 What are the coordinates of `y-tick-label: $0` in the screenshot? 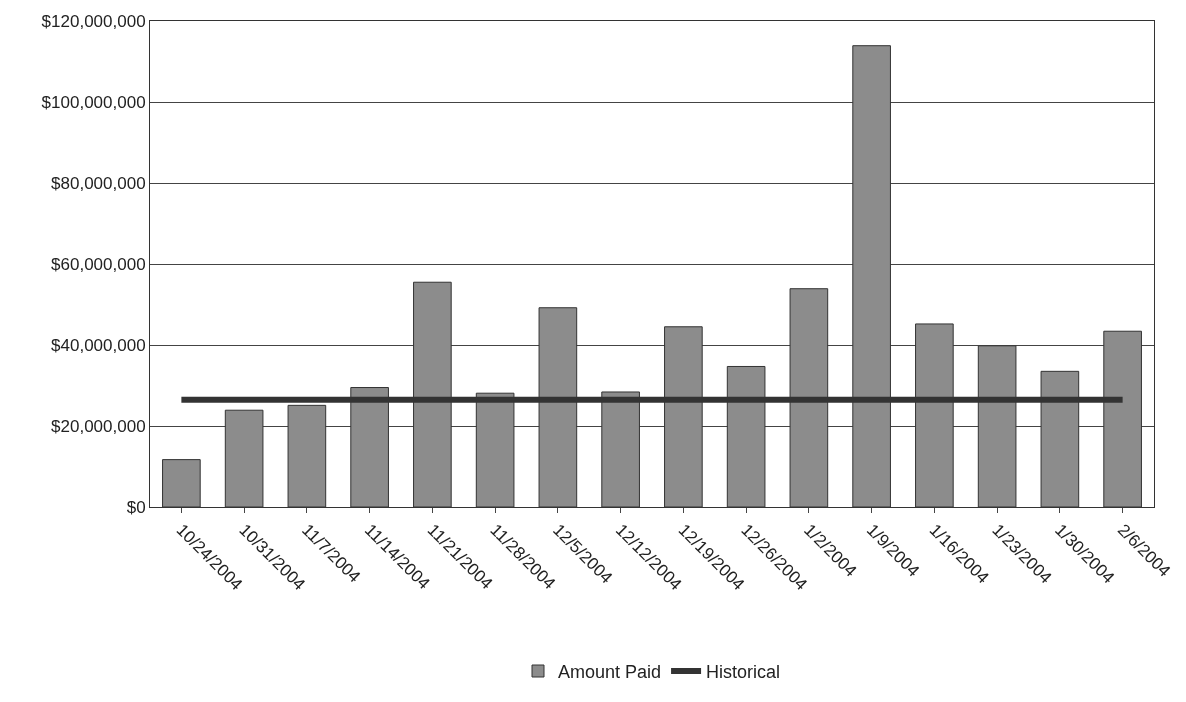 It's located at (136, 507).